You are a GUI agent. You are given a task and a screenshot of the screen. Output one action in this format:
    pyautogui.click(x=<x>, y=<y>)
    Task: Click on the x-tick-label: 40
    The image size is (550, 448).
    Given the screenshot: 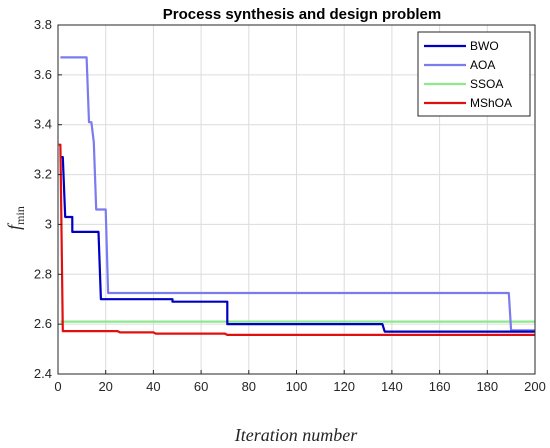 What is the action you would take?
    pyautogui.click(x=153, y=386)
    